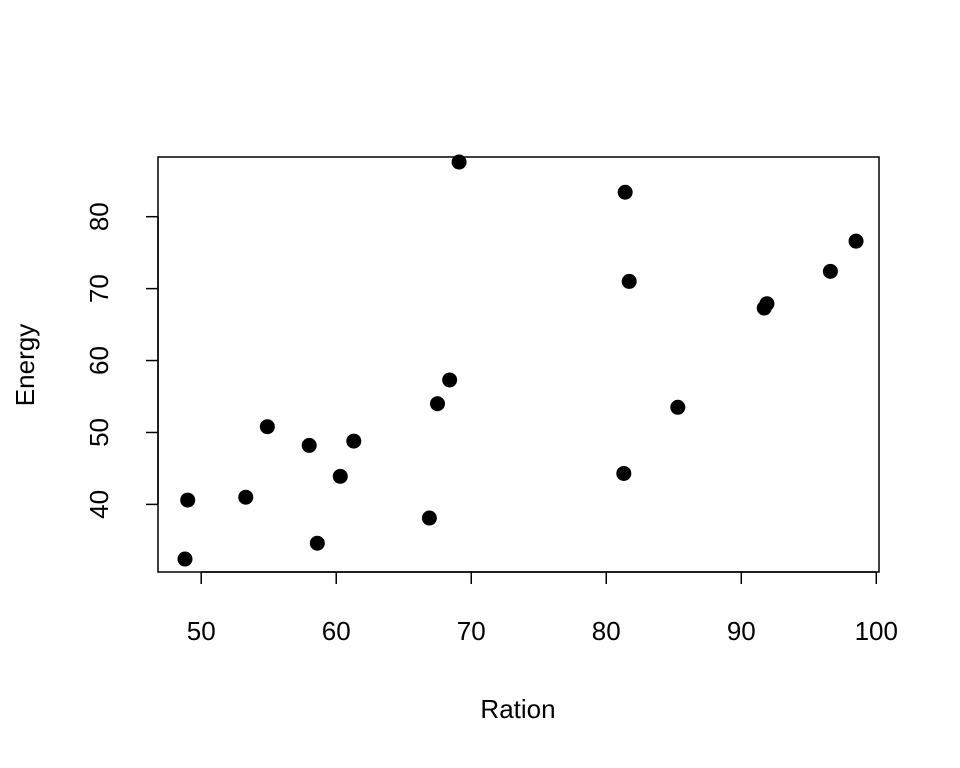 The image size is (960, 768). Describe the element at coordinates (201, 631) in the screenshot. I see `x-tick-label: 50` at that location.